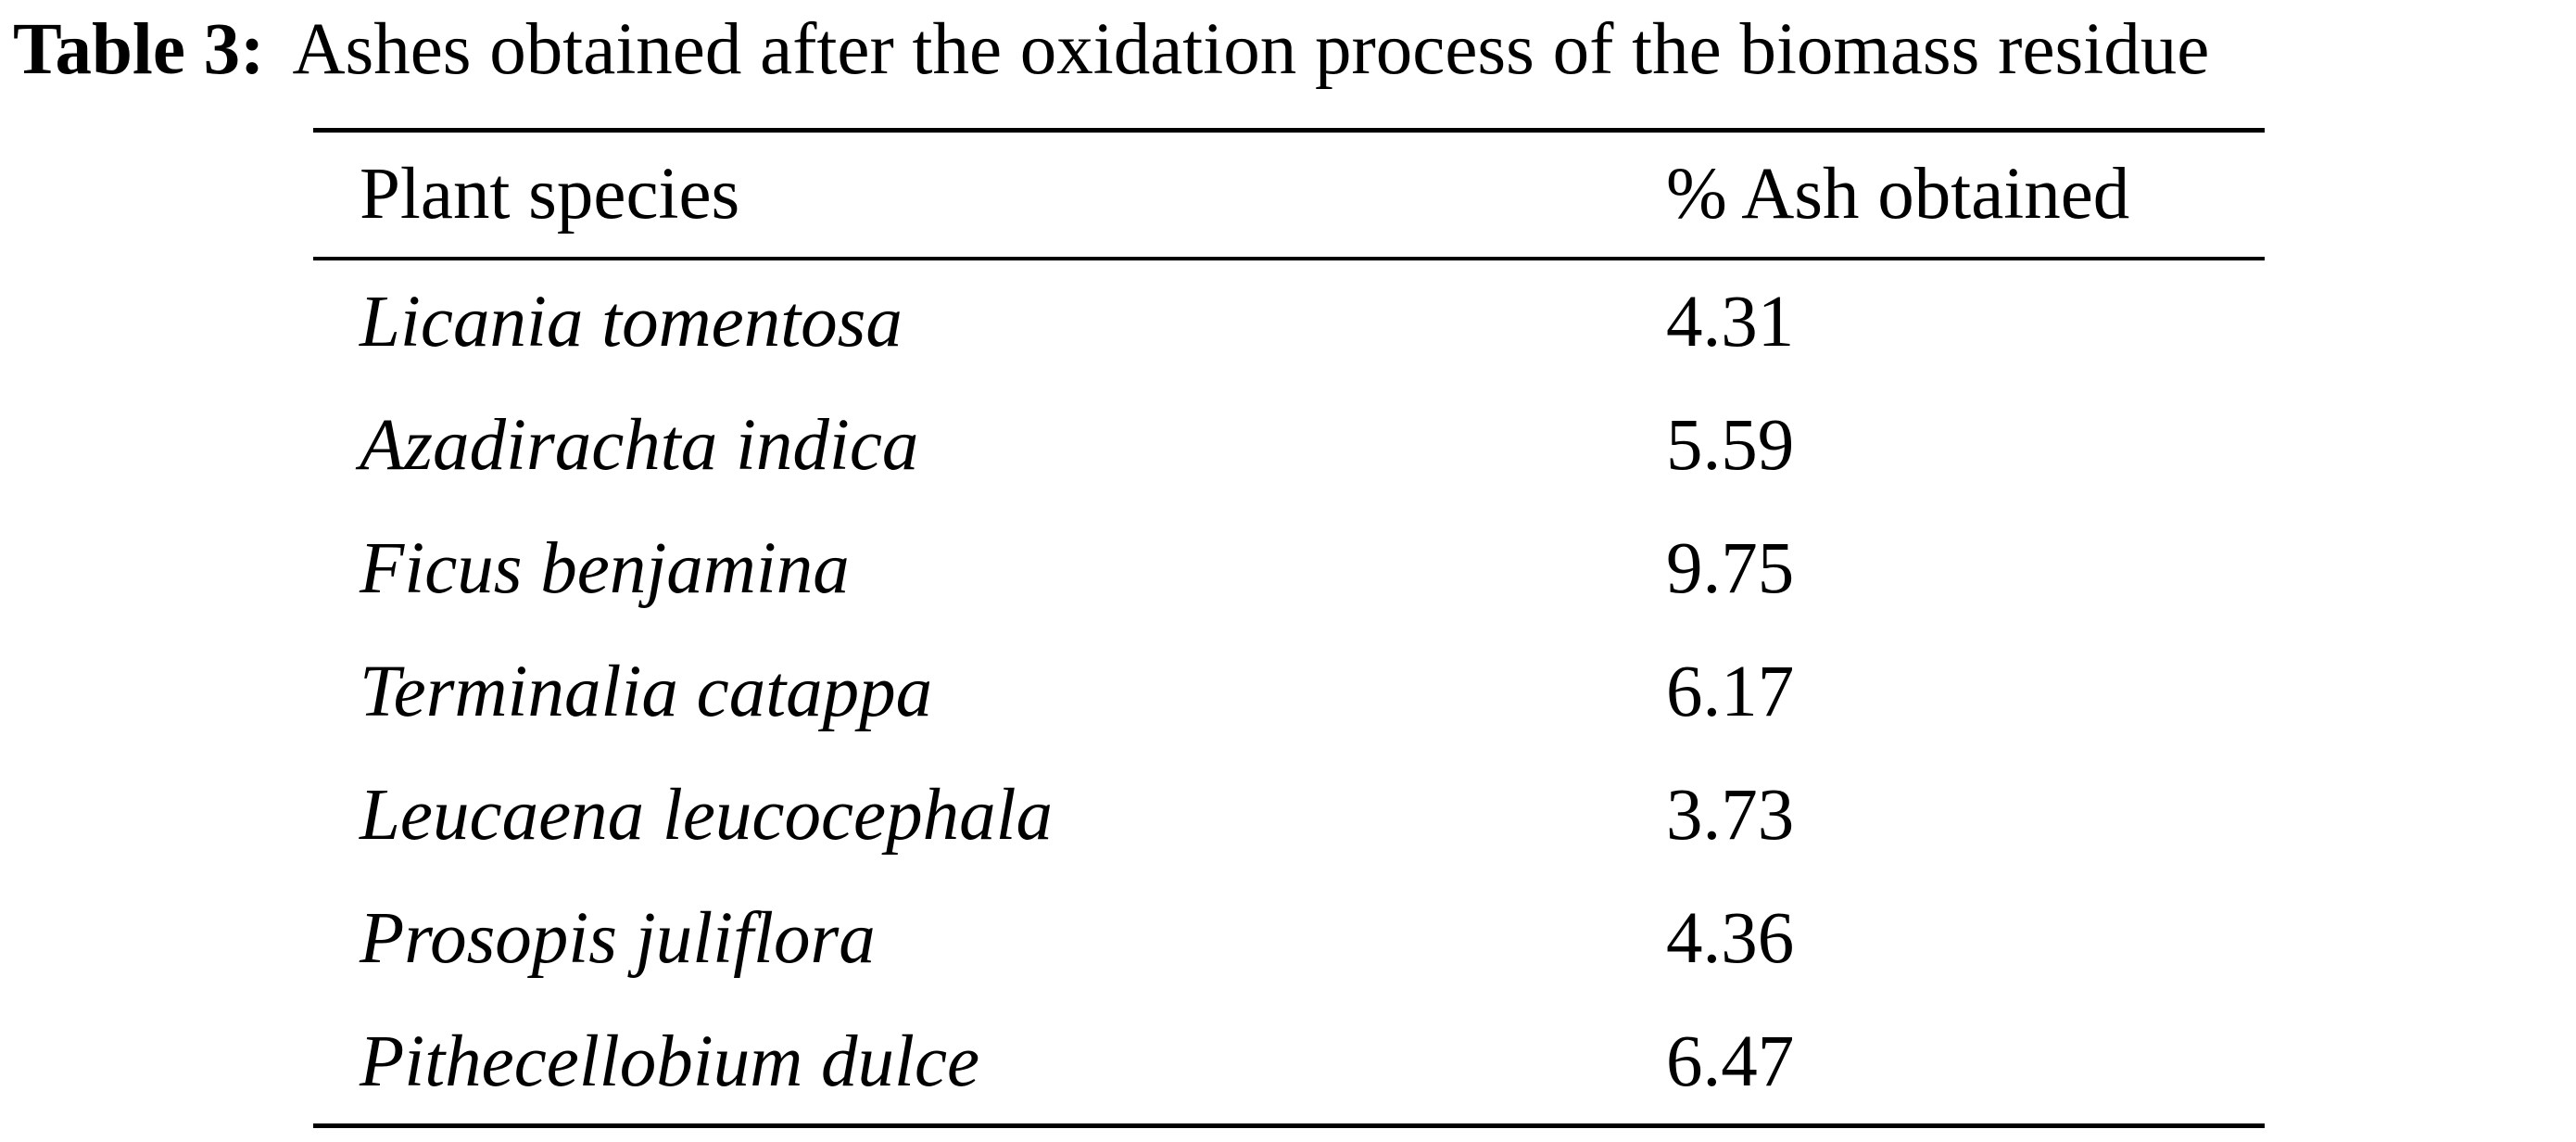 This screenshot has height=1142, width=2576. What do you see at coordinates (1730, 938) in the screenshot?
I see `ash-cell: 4.36` at bounding box center [1730, 938].